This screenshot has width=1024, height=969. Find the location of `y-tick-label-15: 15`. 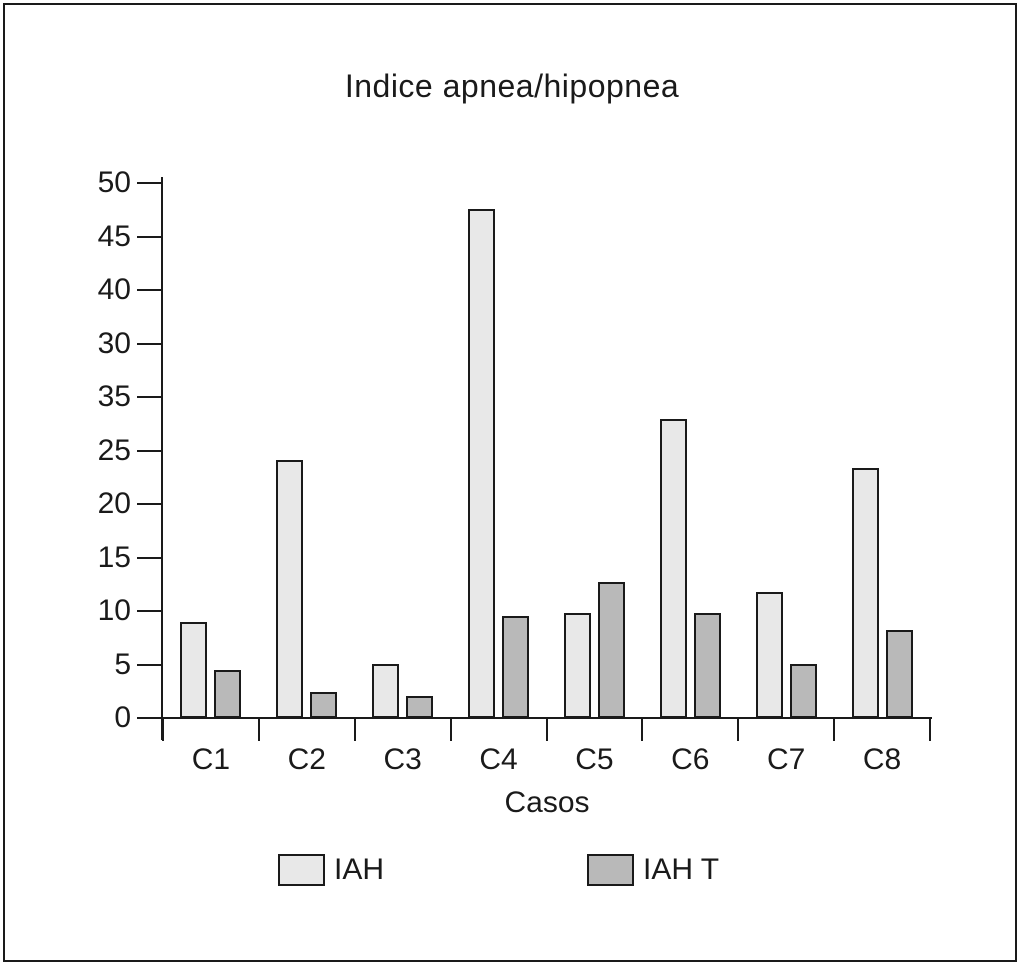

y-tick-label-15: 15 is located at coordinates (114, 557).